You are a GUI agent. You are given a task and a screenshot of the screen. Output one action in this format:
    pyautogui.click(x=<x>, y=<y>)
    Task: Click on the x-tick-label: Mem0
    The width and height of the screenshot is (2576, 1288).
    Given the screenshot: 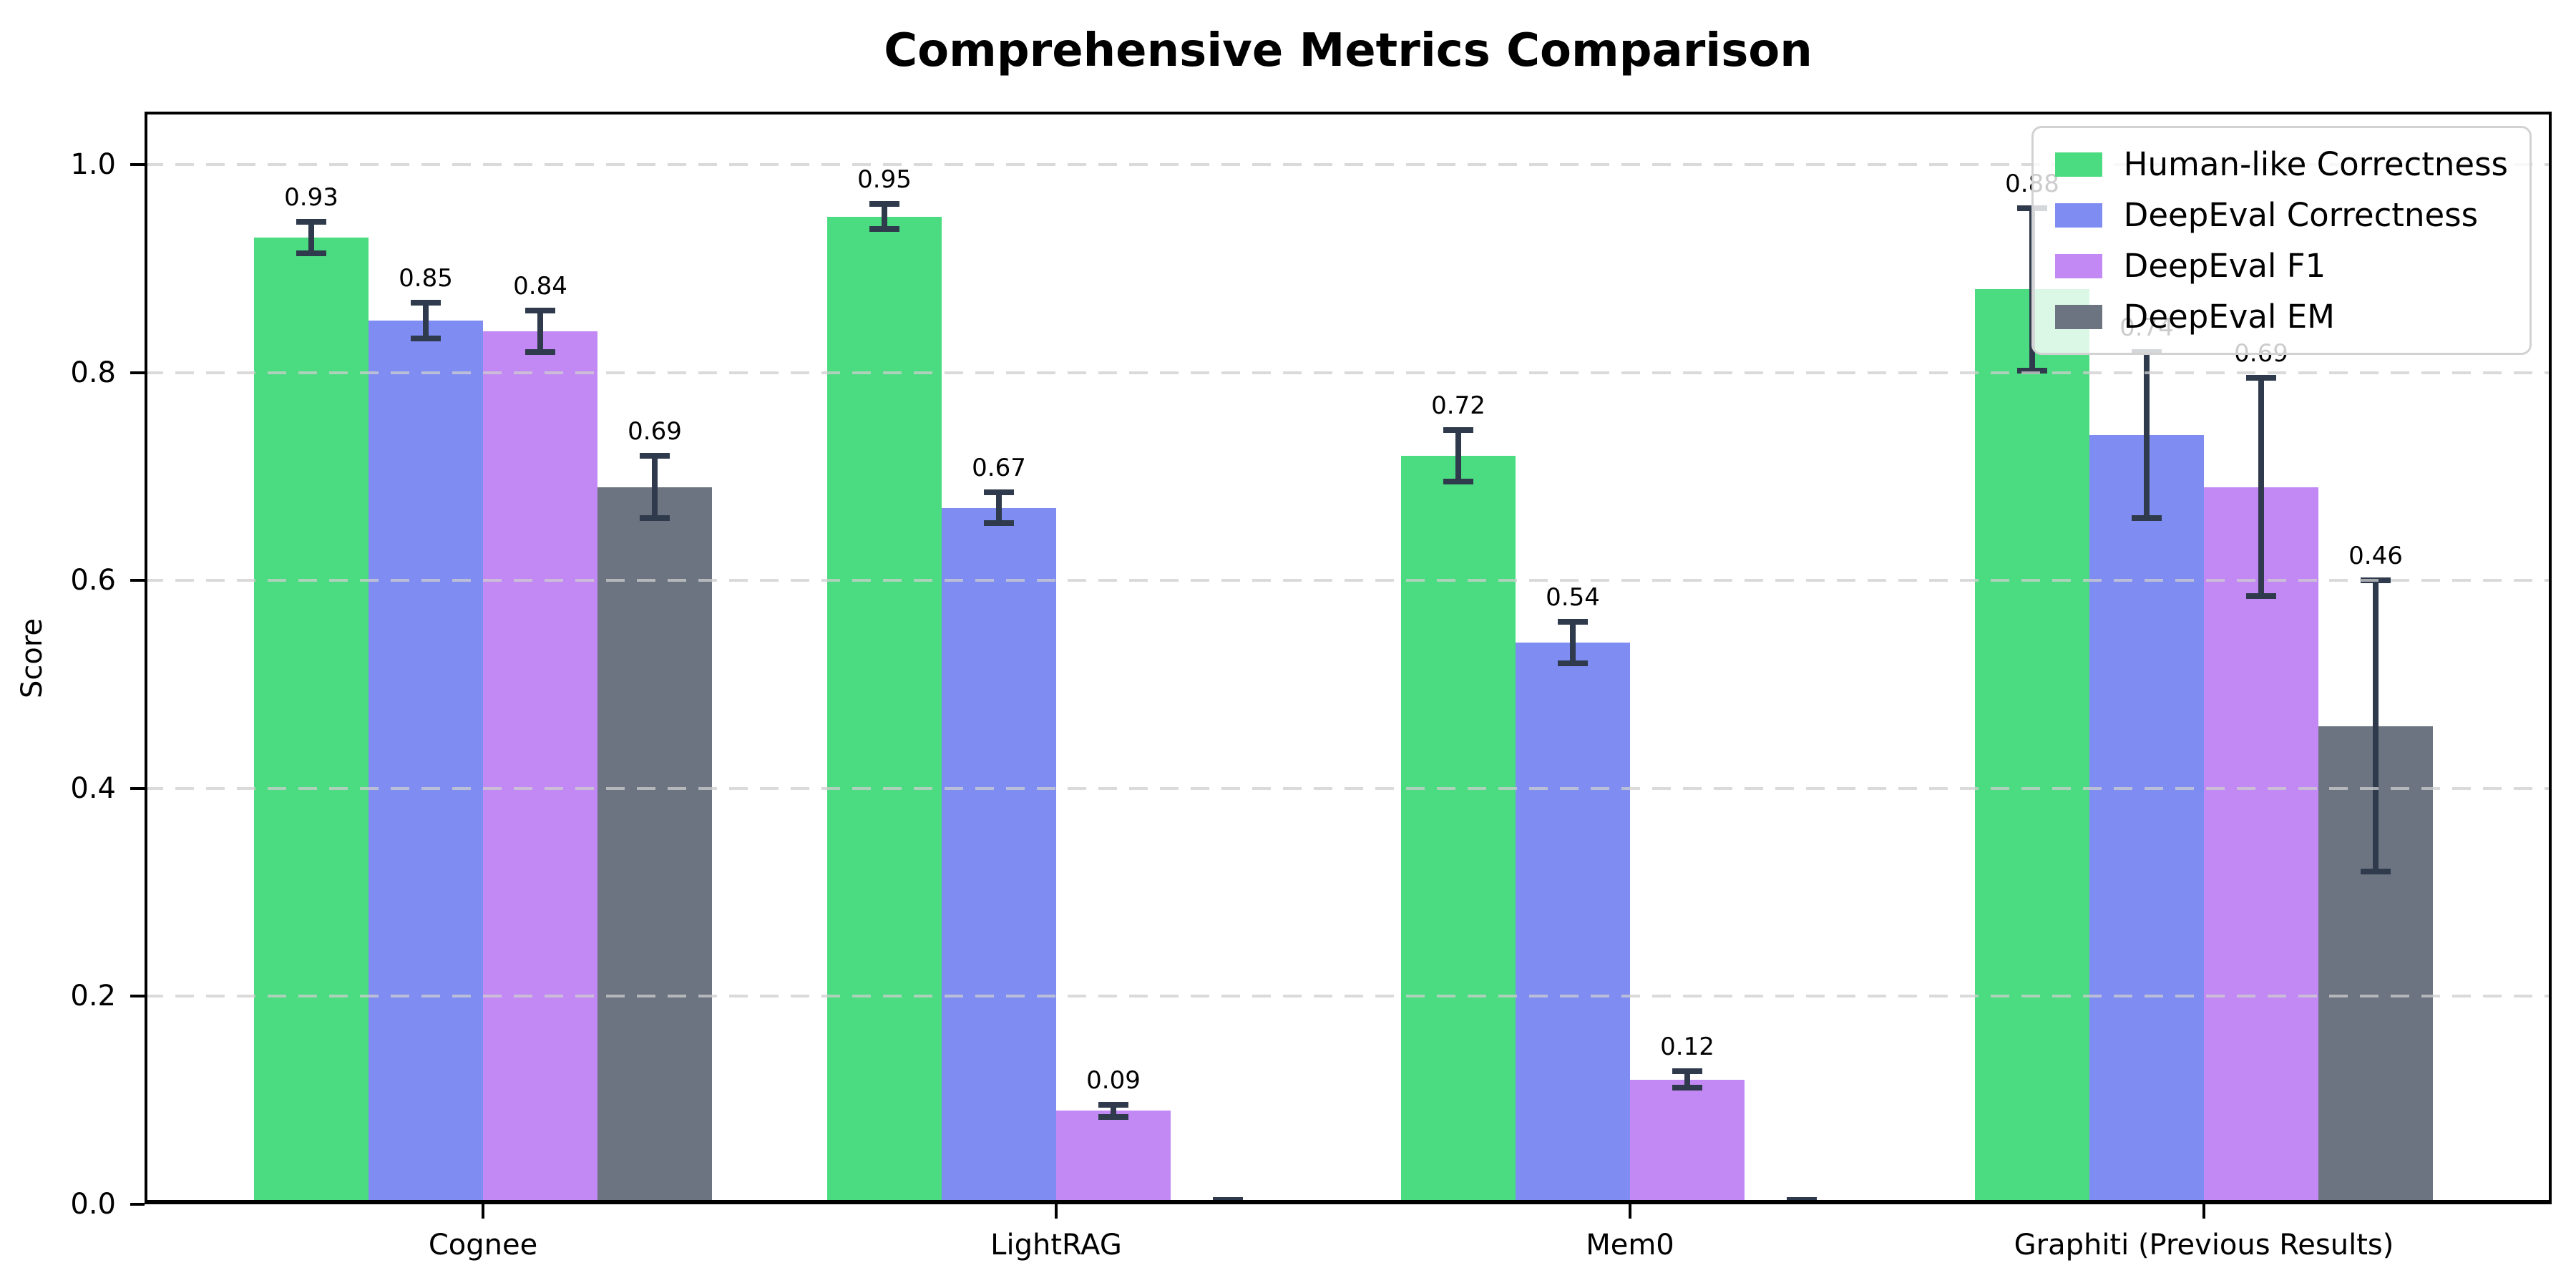 What is the action you would take?
    pyautogui.click(x=1630, y=1245)
    